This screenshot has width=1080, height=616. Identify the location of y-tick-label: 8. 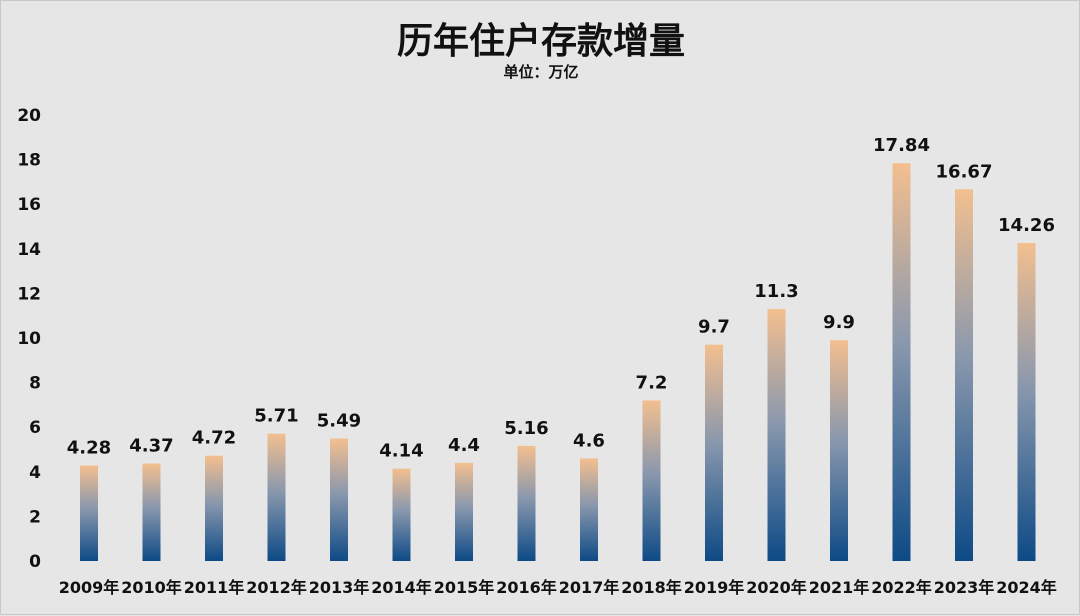
(35, 384).